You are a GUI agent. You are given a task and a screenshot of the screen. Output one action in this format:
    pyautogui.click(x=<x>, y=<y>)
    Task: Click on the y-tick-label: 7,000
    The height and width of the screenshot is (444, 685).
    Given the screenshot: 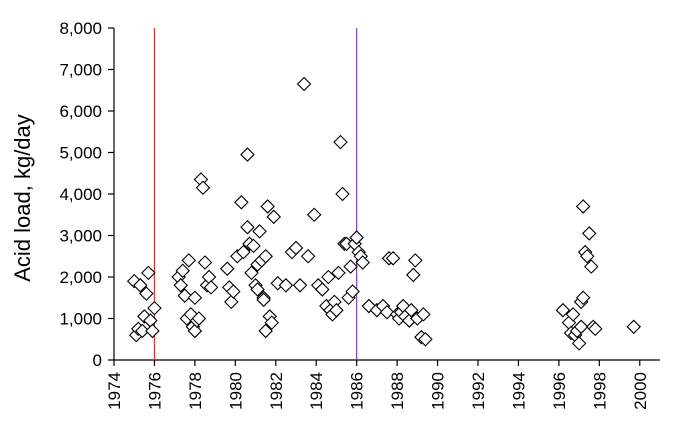 What is the action you would take?
    pyautogui.click(x=80, y=70)
    